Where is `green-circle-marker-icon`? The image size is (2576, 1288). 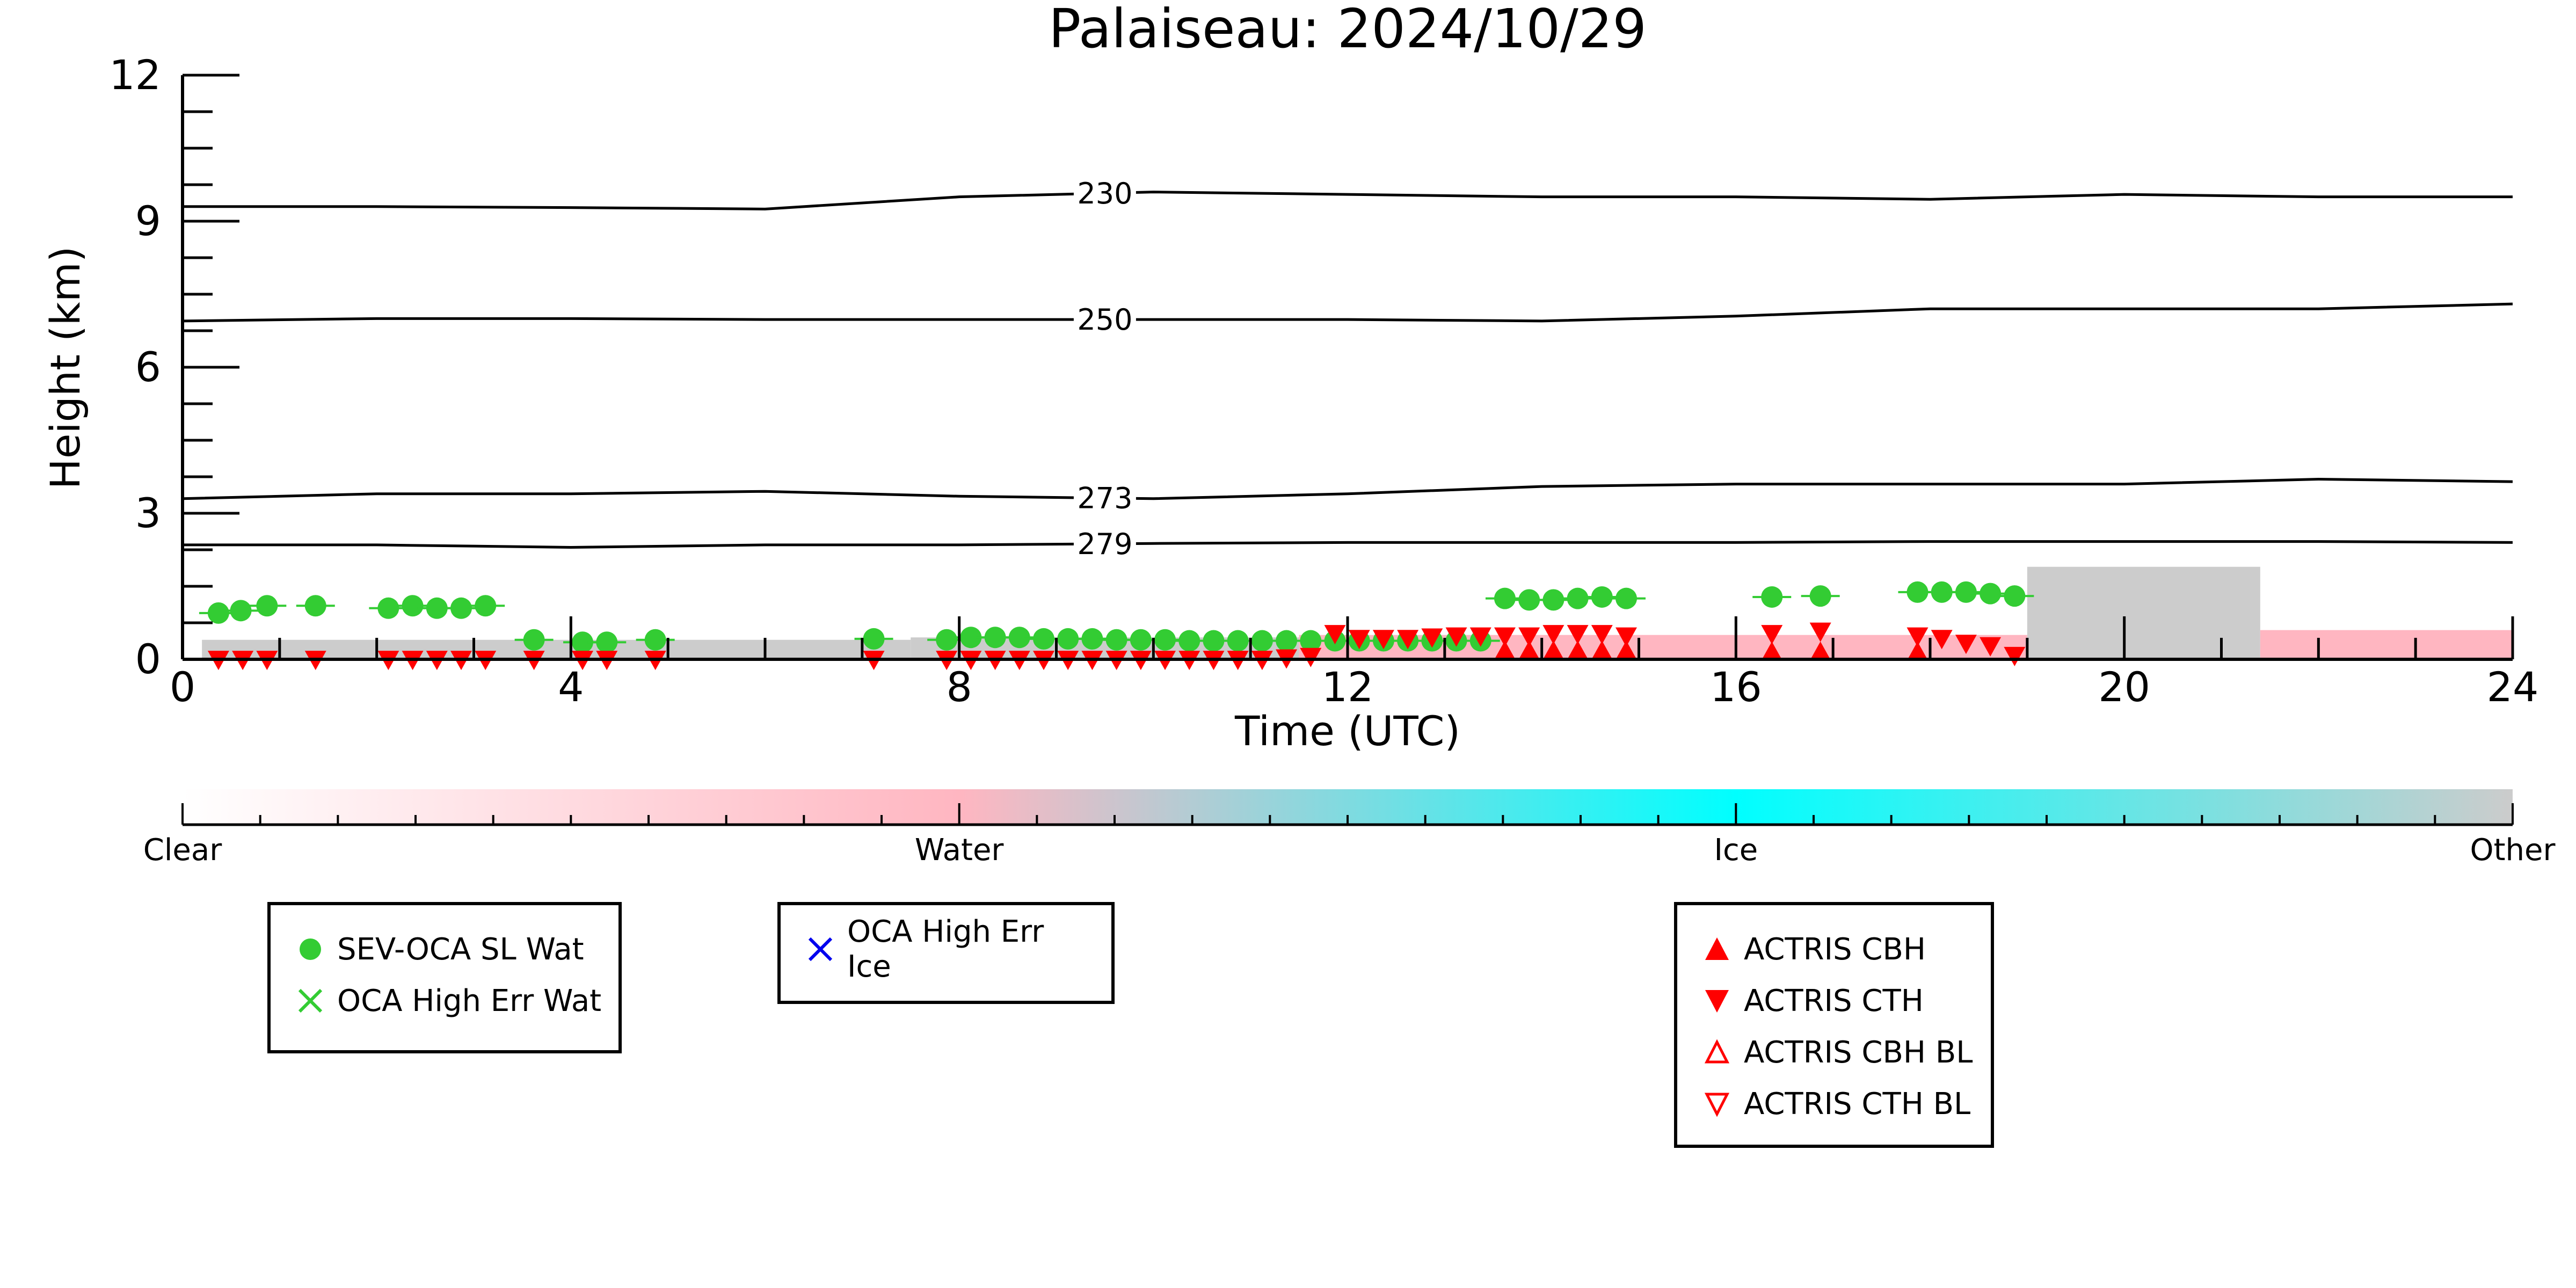
green-circle-marker-icon is located at coordinates (310, 949).